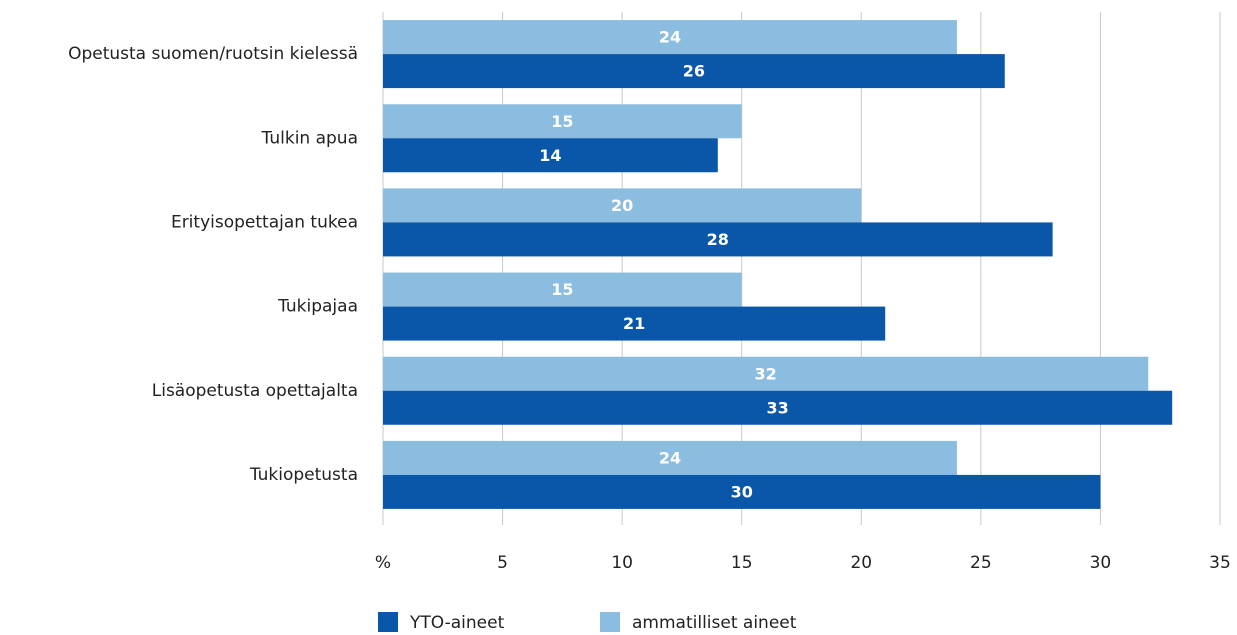  What do you see at coordinates (383, 563) in the screenshot?
I see `x-tick-label: %` at bounding box center [383, 563].